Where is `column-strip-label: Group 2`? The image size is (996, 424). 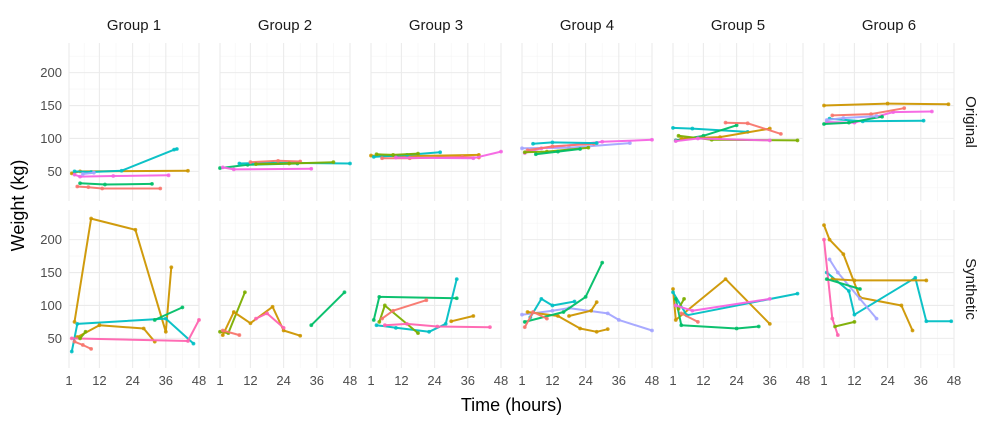
column-strip-label: Group 2 is located at coordinates (285, 25).